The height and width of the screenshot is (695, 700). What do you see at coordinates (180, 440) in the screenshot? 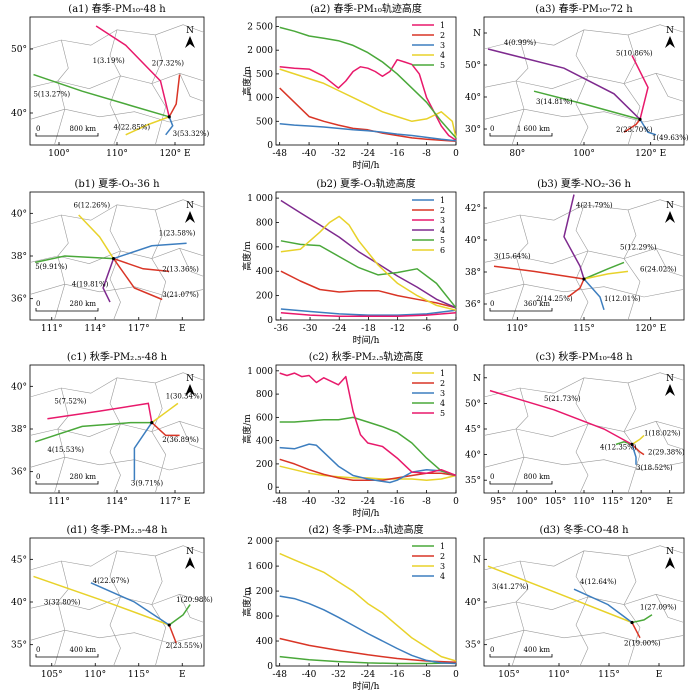
I see `route-label-2: 2(36.89%)` at bounding box center [180, 440].